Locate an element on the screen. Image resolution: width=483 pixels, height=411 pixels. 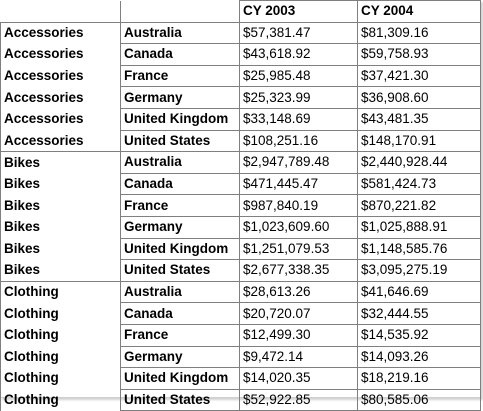
cy2003-cell: $2,947,789.48 is located at coordinates (298, 162).